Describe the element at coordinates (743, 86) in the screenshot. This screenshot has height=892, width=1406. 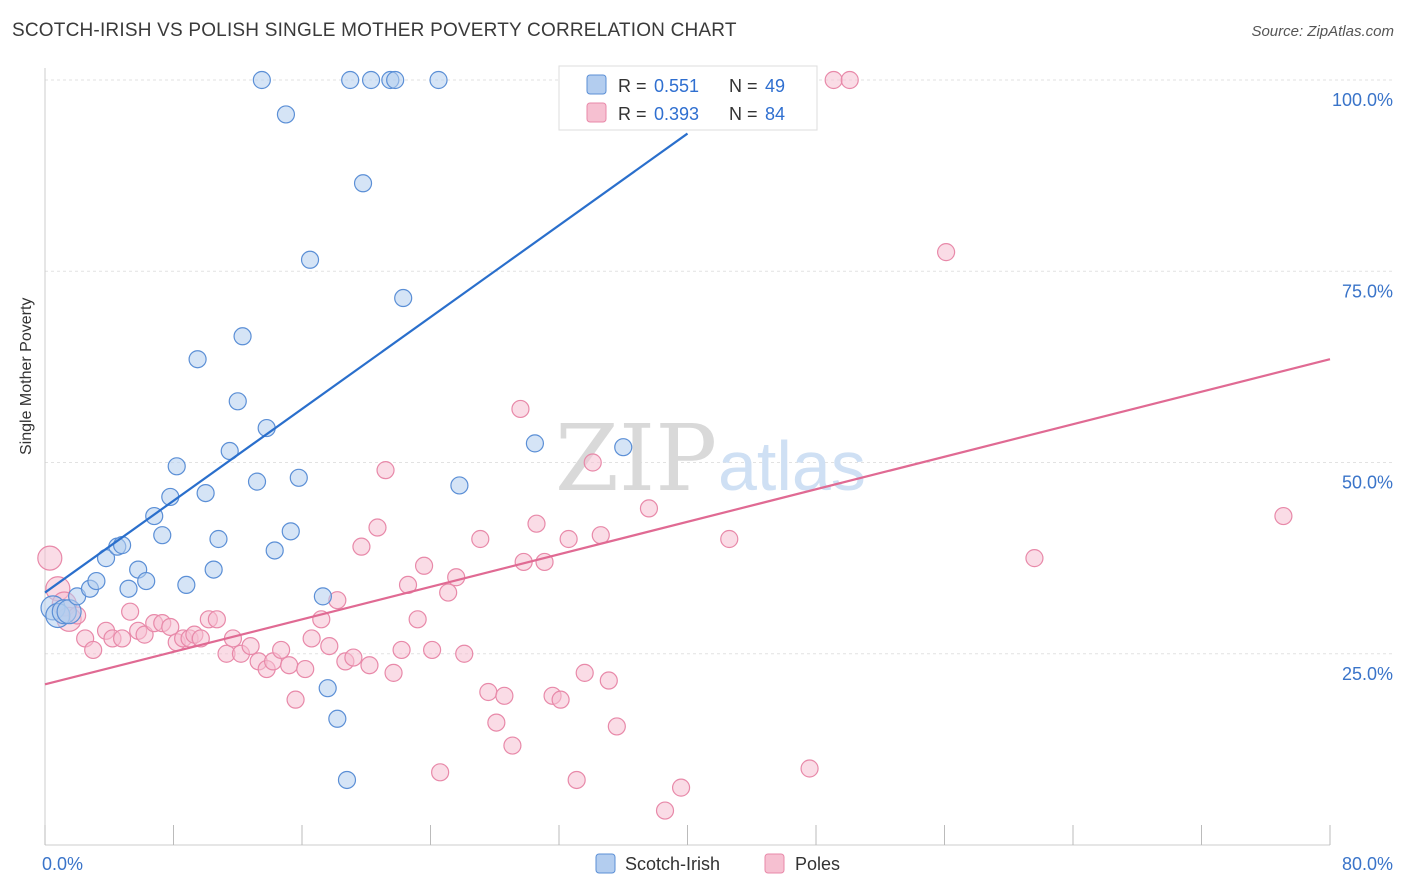
I see `legend-n-label: N =` at that location.